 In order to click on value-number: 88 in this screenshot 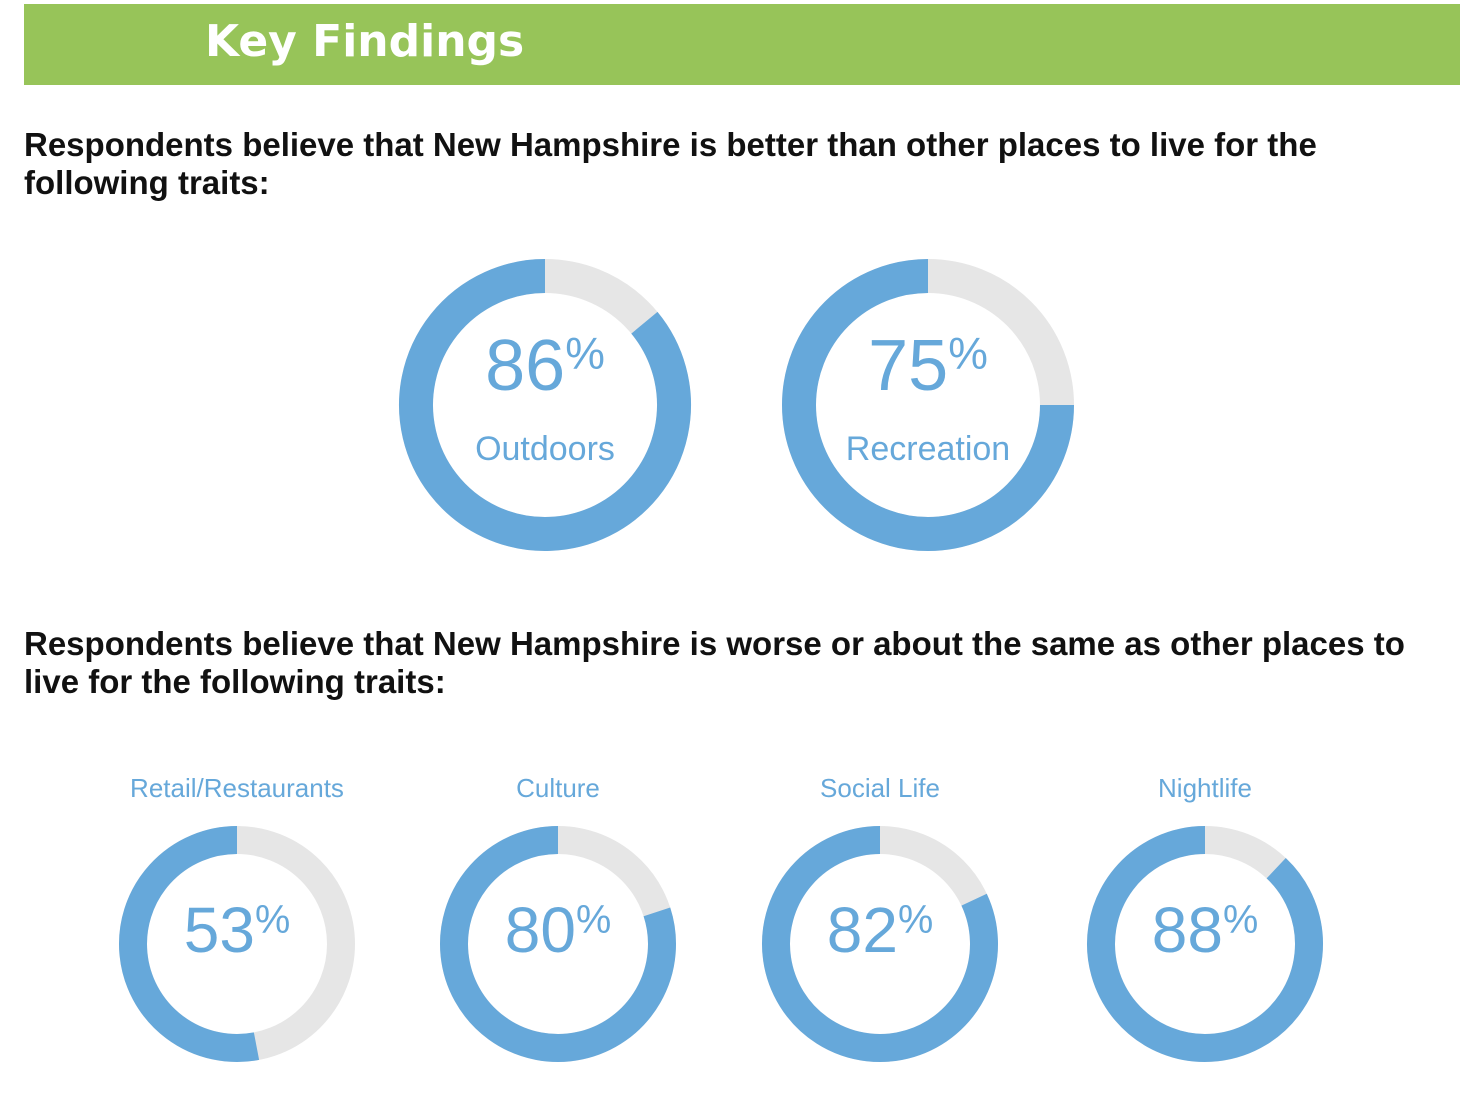, I will do `click(1187, 930)`.